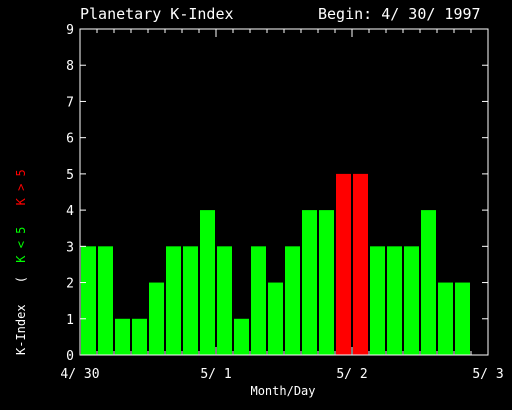  I want to click on x-tick-label: 5/ 2, so click(351, 374).